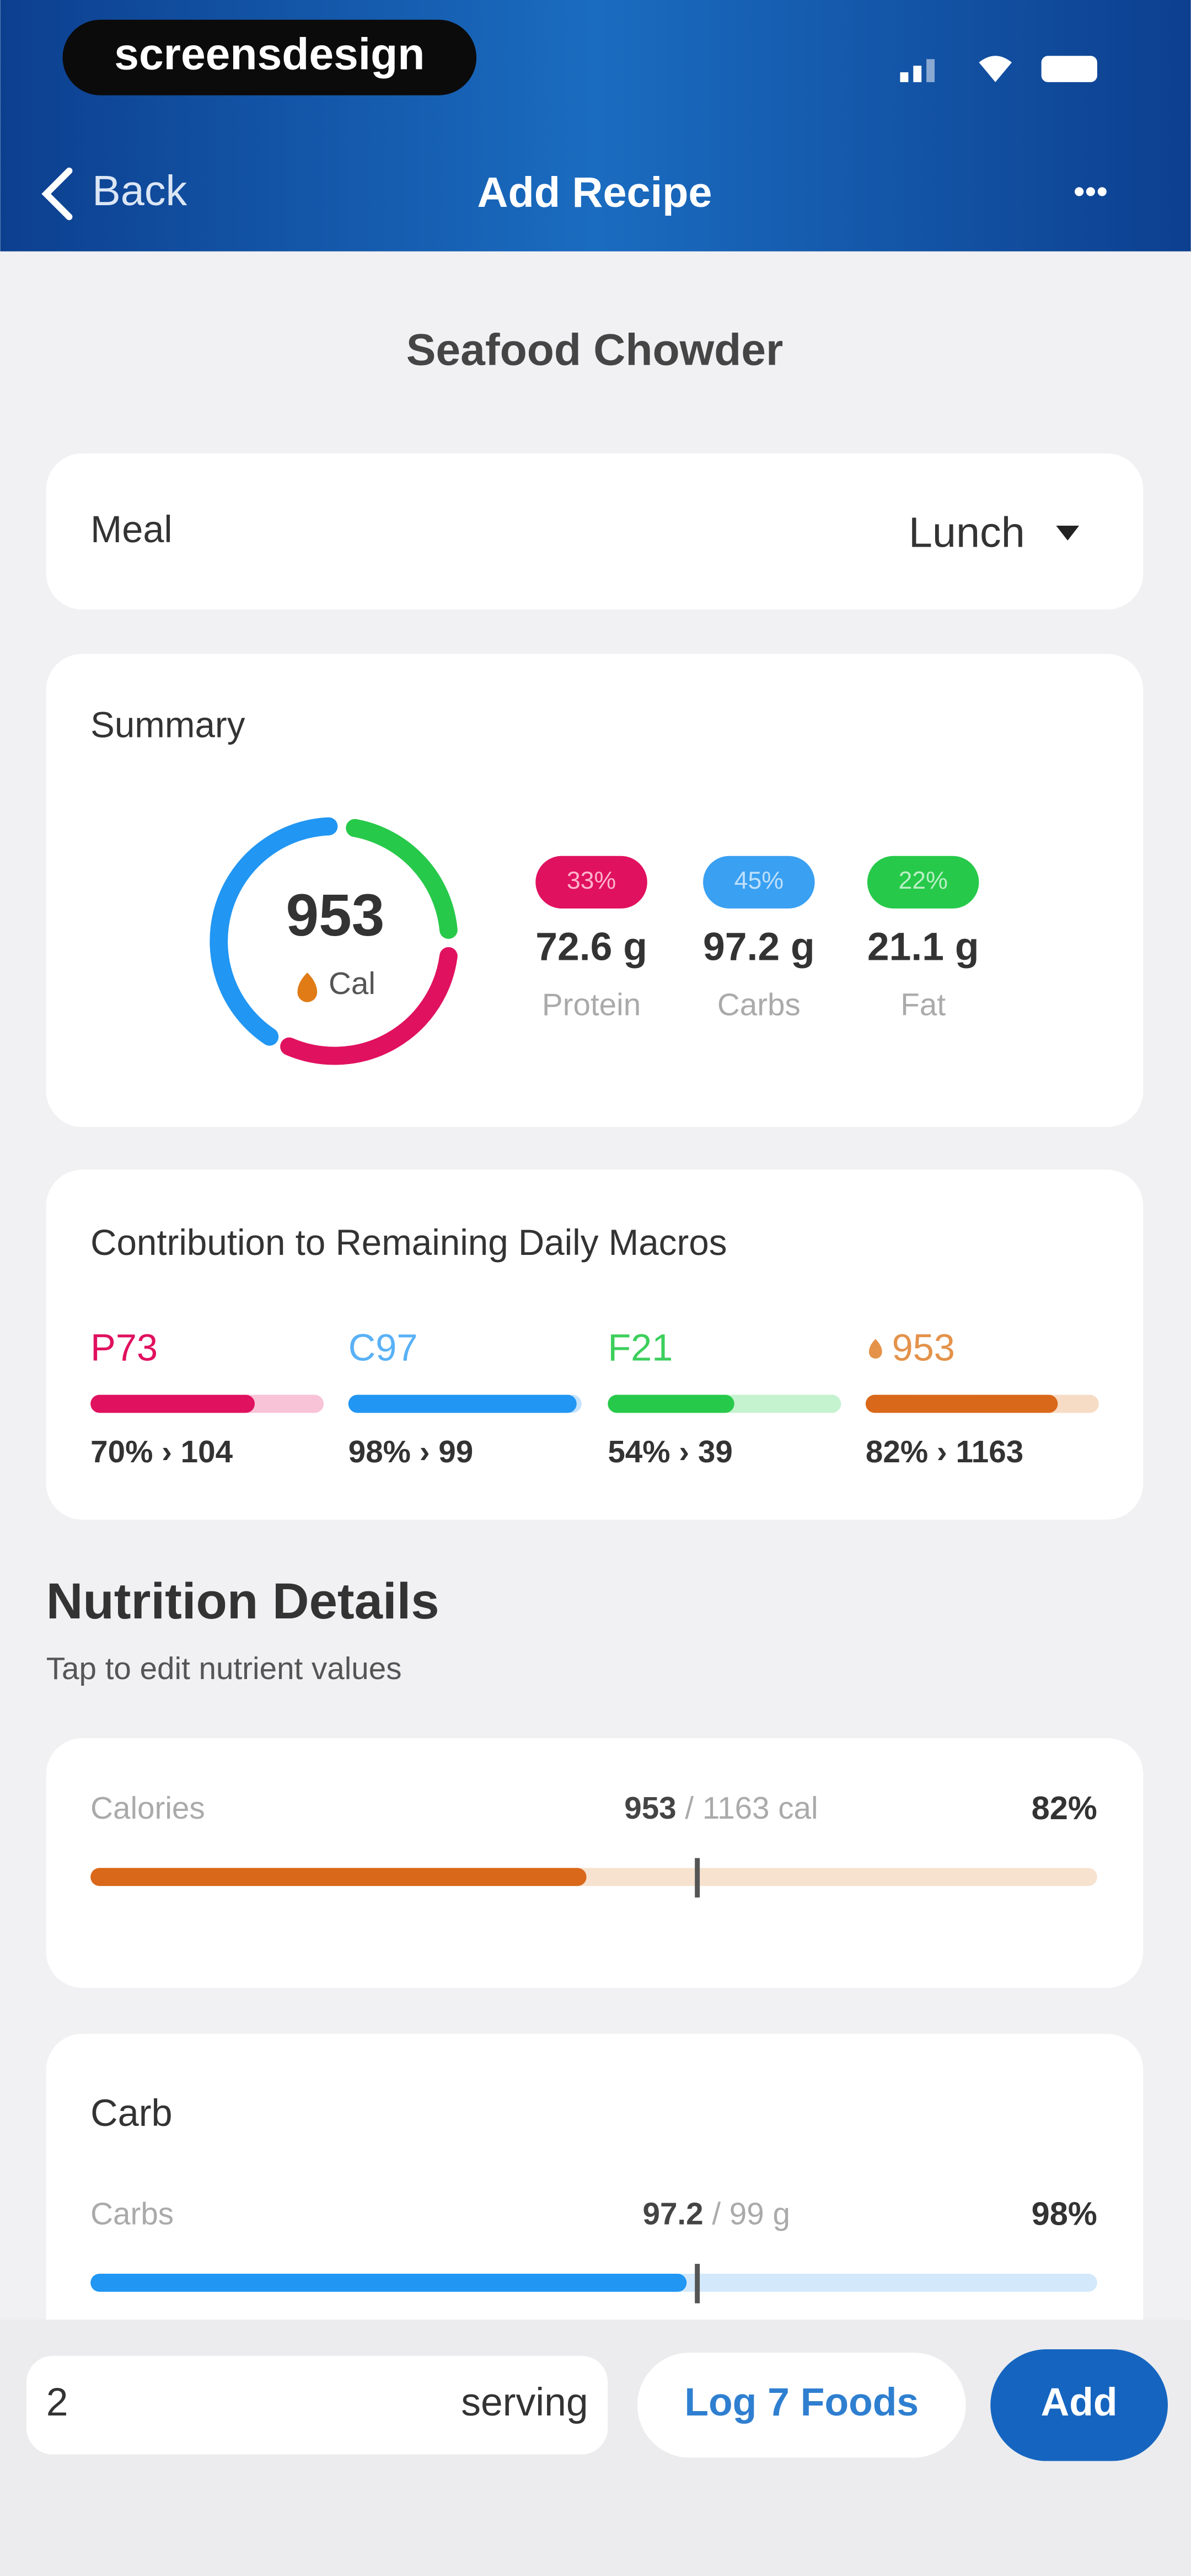  What do you see at coordinates (673, 2213) in the screenshot?
I see `nutrient-value: 97.2` at bounding box center [673, 2213].